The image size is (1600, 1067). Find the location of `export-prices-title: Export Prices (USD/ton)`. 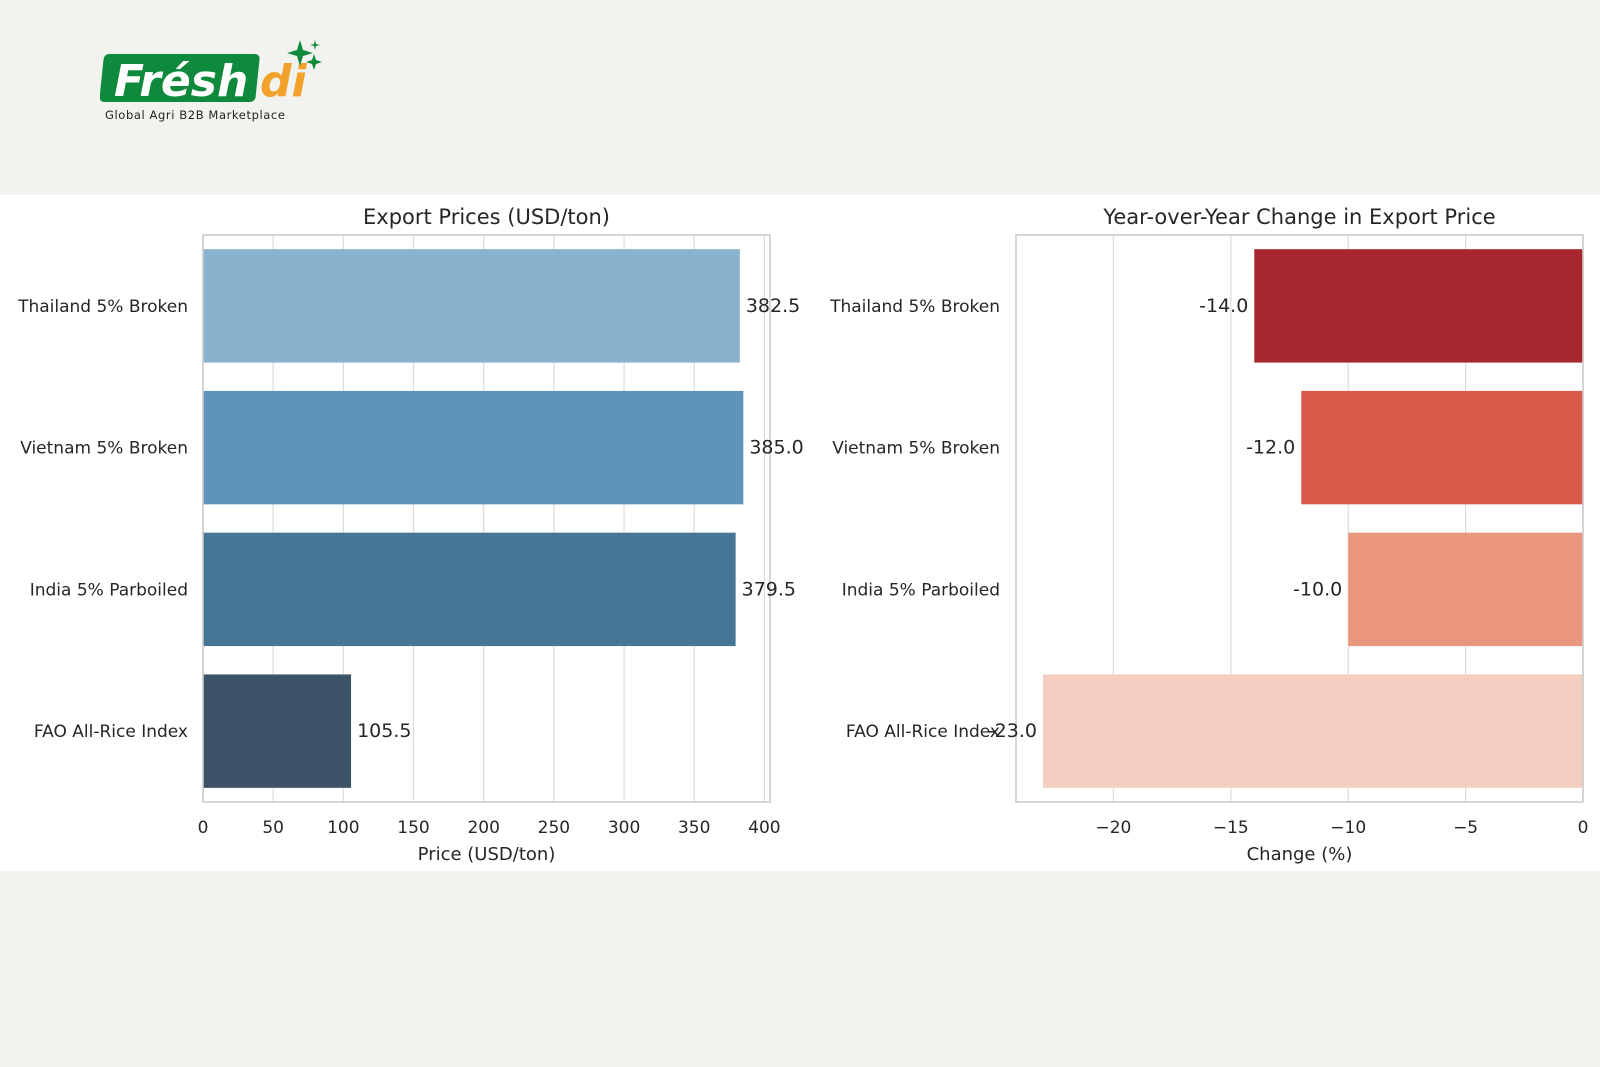

export-prices-title: Export Prices (USD/ton) is located at coordinates (486, 217).